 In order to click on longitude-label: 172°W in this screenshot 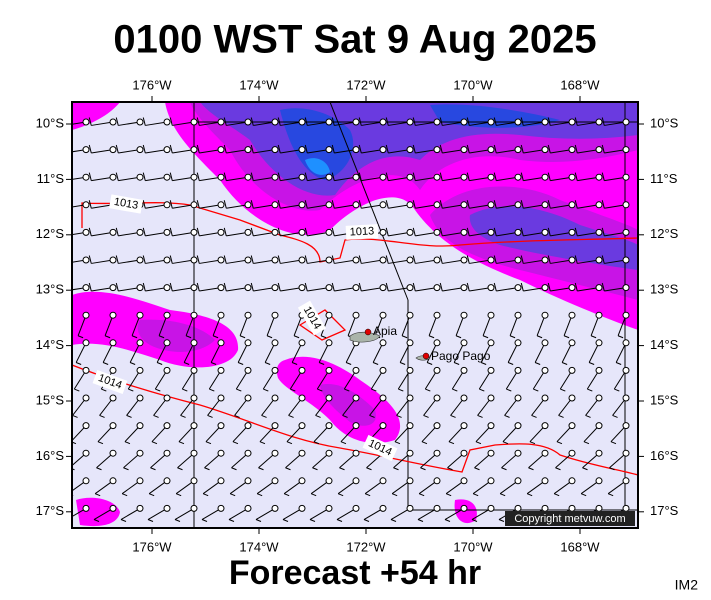, I will do `click(366, 546)`.